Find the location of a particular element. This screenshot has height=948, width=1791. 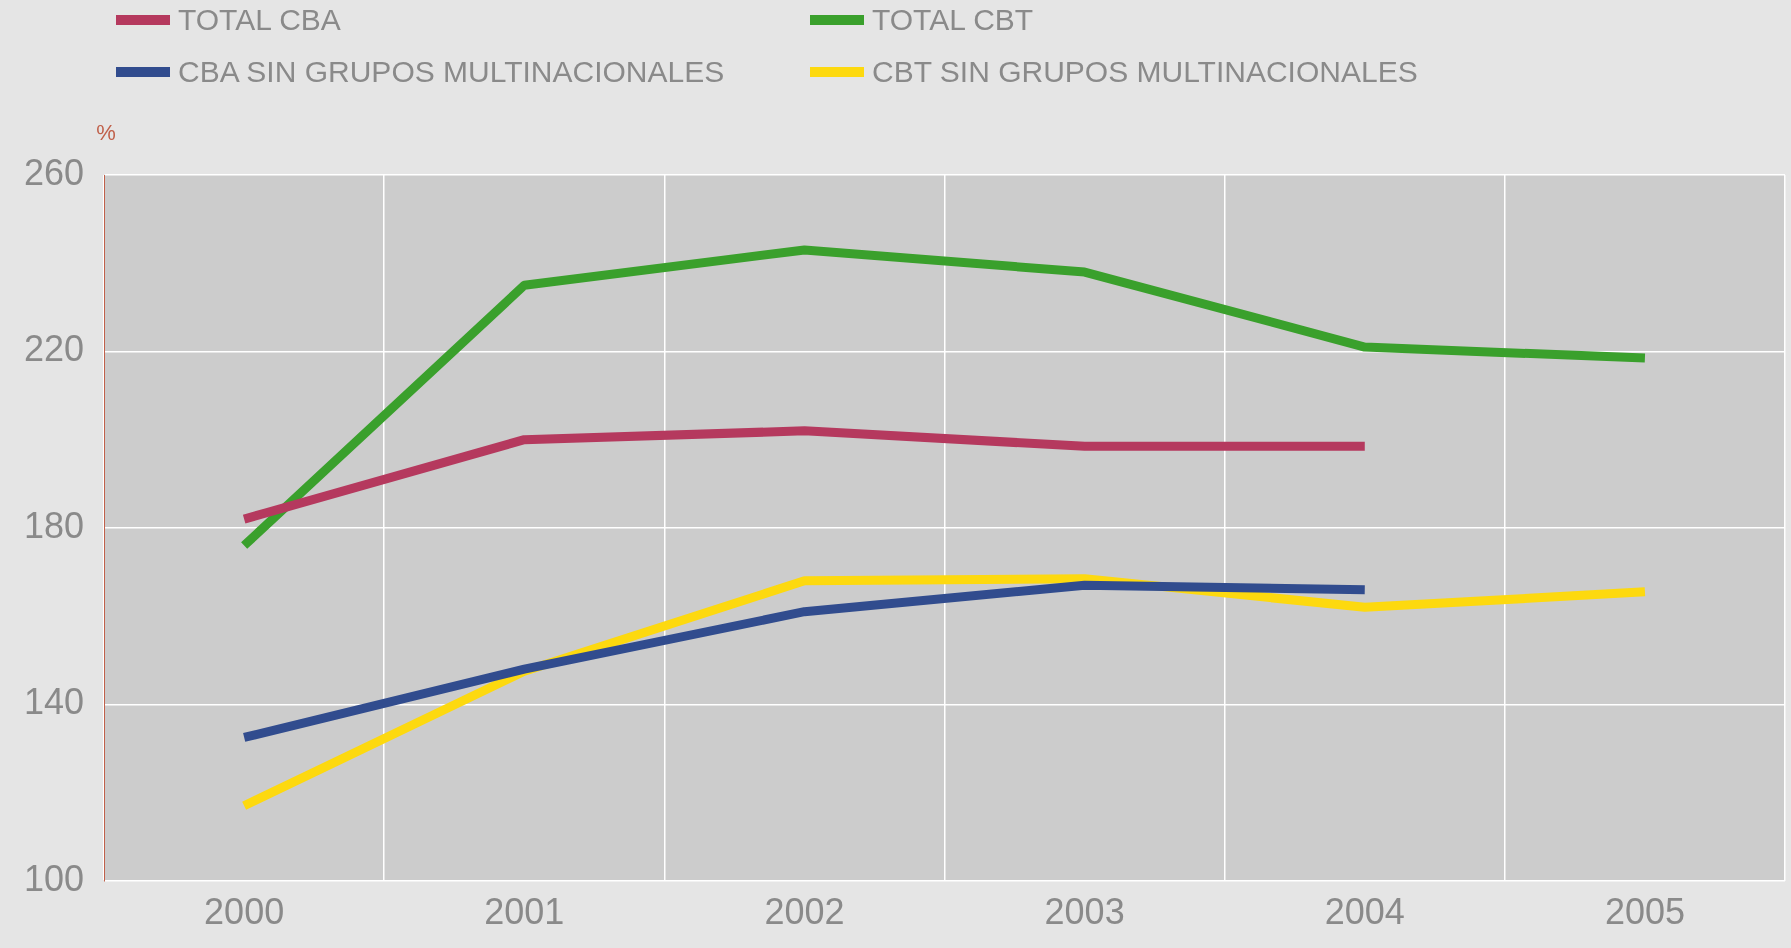

x-tick-label: 2002 is located at coordinates (804, 912).